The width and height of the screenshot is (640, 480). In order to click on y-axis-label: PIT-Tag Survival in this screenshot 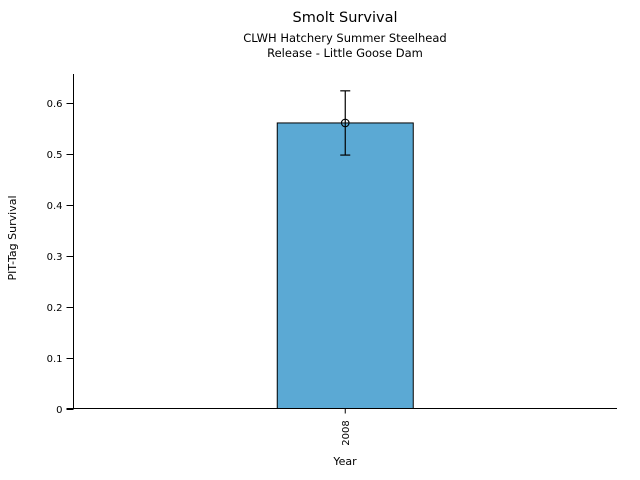, I will do `click(12, 238)`.